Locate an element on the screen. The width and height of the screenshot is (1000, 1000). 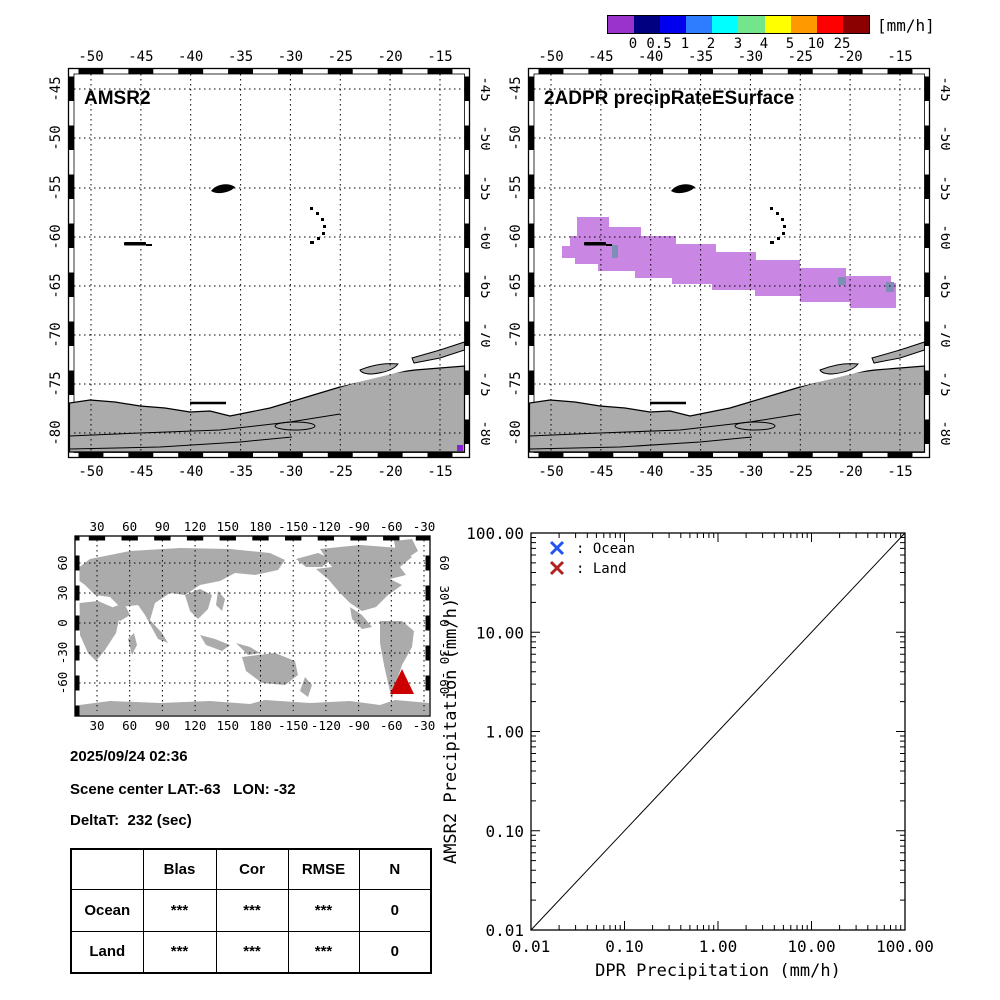
land-bias: *** is located at coordinates (179, 952).